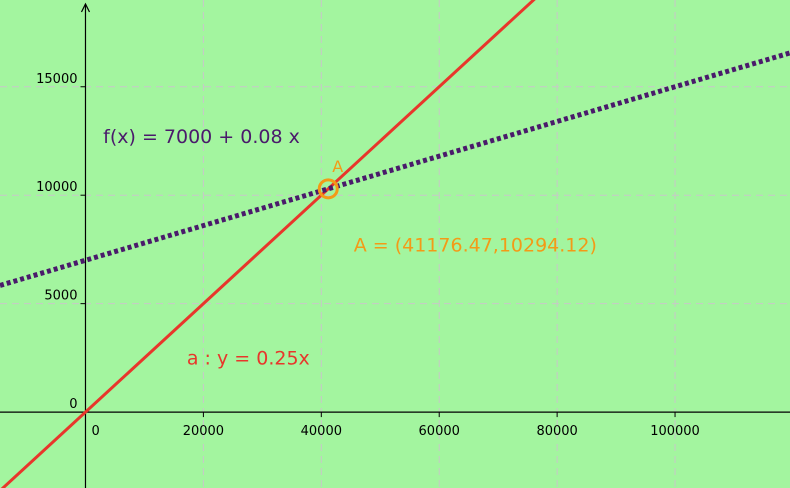 The image size is (790, 488). What do you see at coordinates (60, 296) in the screenshot?
I see `y-tick-label-5000: 5000` at bounding box center [60, 296].